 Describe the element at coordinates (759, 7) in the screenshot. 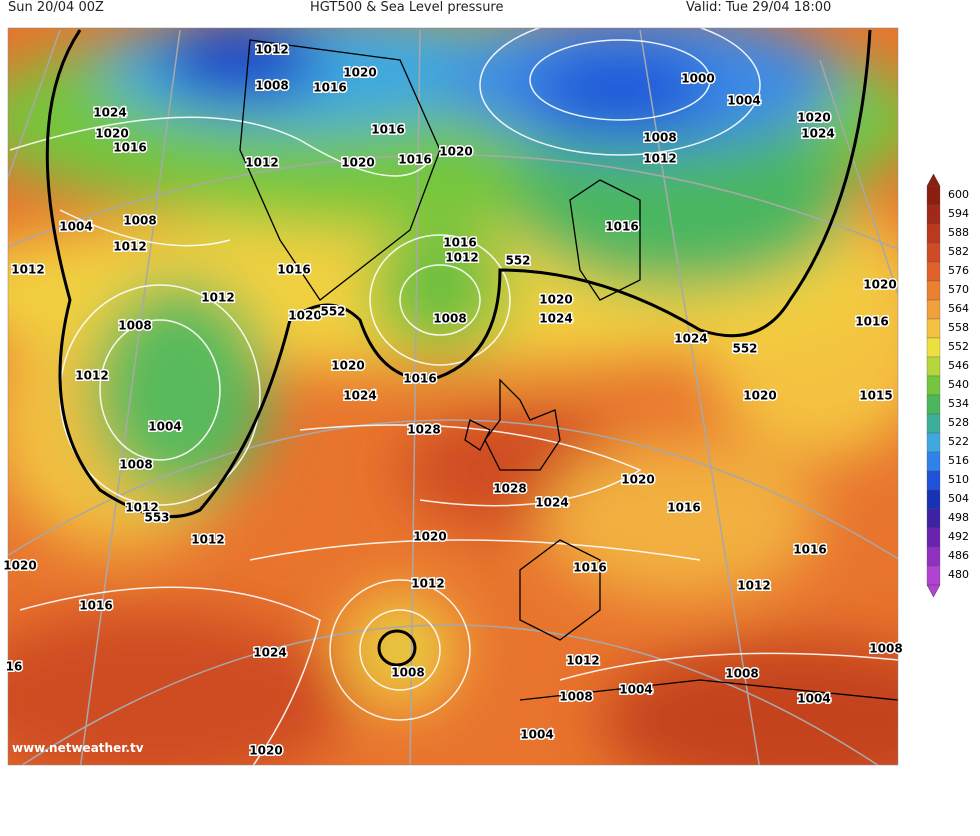

I see `valid-time: Valid: Tue 29/04 18:00` at that location.